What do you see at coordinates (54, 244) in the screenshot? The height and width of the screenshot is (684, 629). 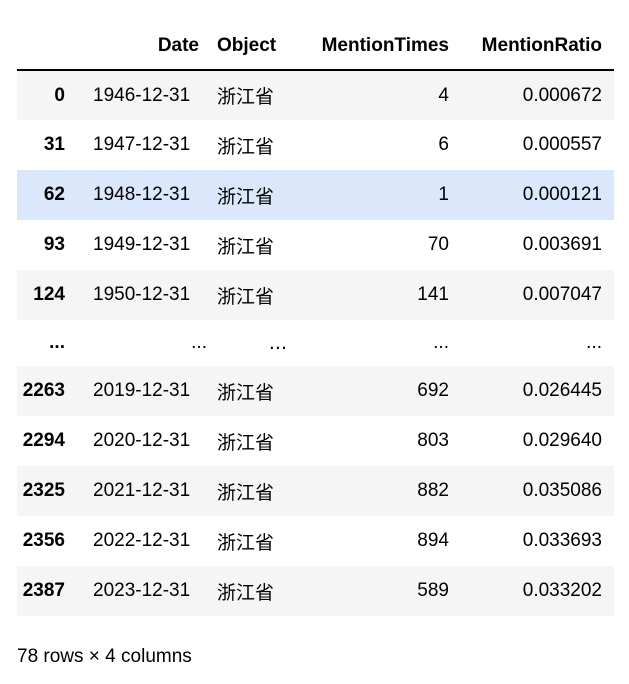 I see `row-index: 93` at bounding box center [54, 244].